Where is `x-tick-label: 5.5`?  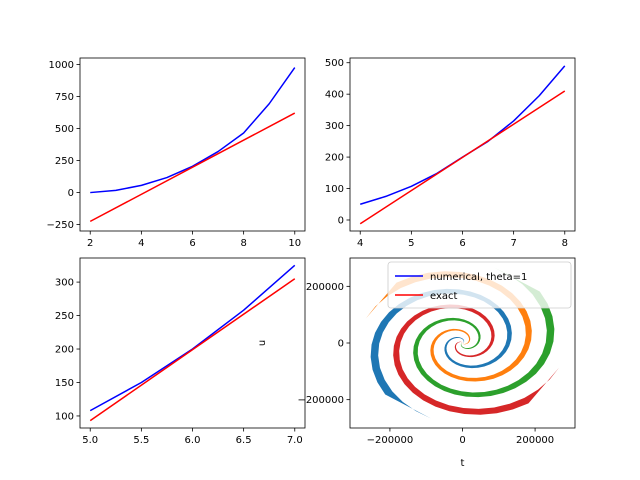 x-tick-label: 5.5 is located at coordinates (141, 440).